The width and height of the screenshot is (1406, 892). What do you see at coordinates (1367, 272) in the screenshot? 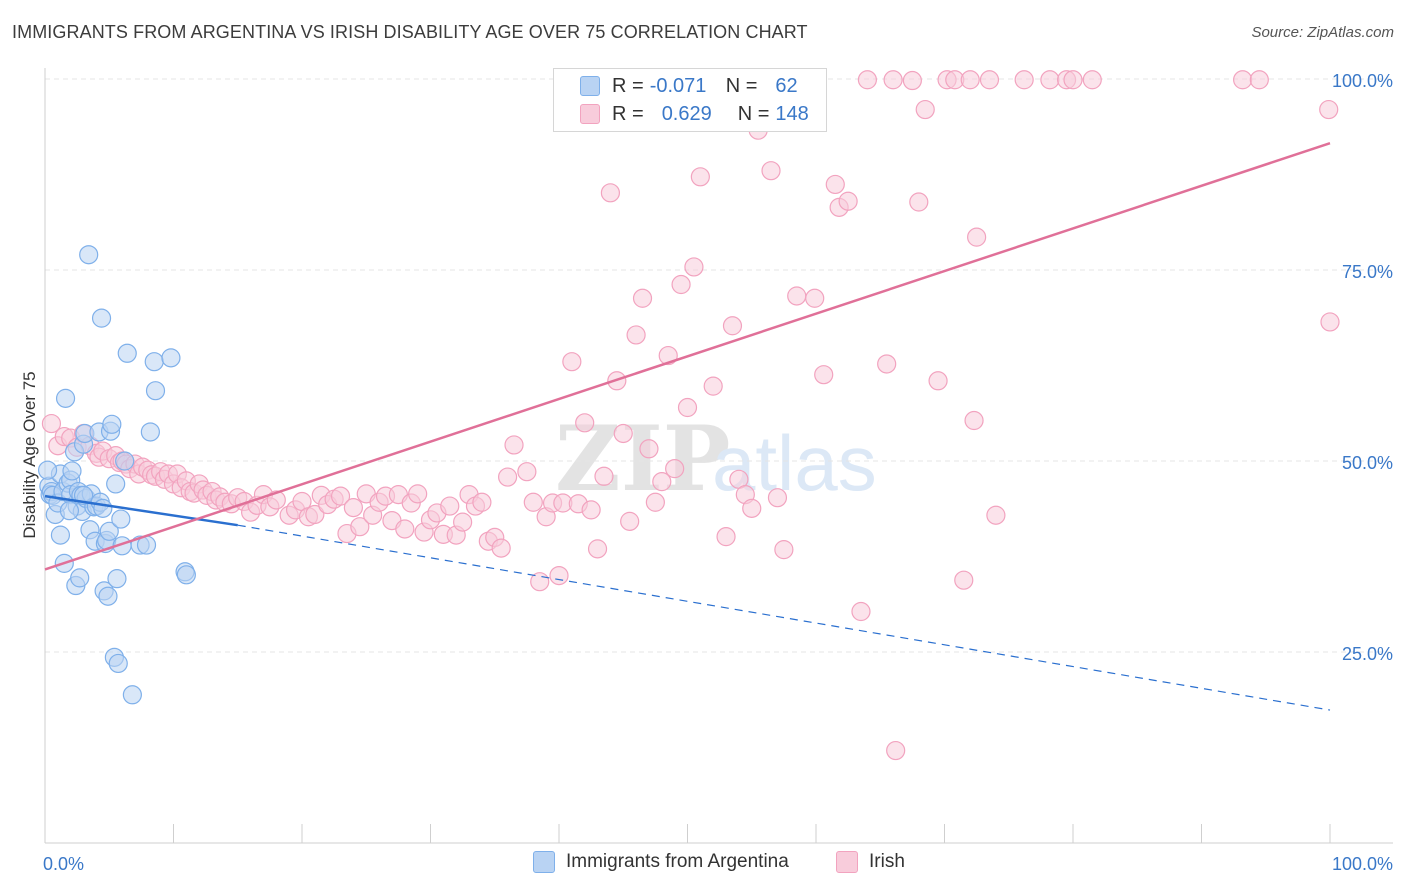
I see `y-tick-label: 75.0%` at bounding box center [1367, 272].